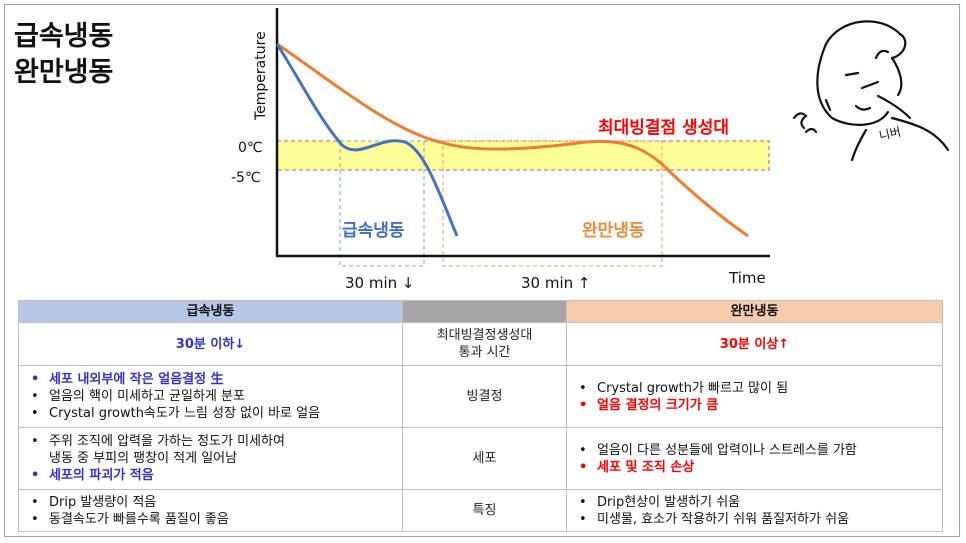 The image size is (966, 543). I want to click on x-axis-label: Time, so click(747, 278).